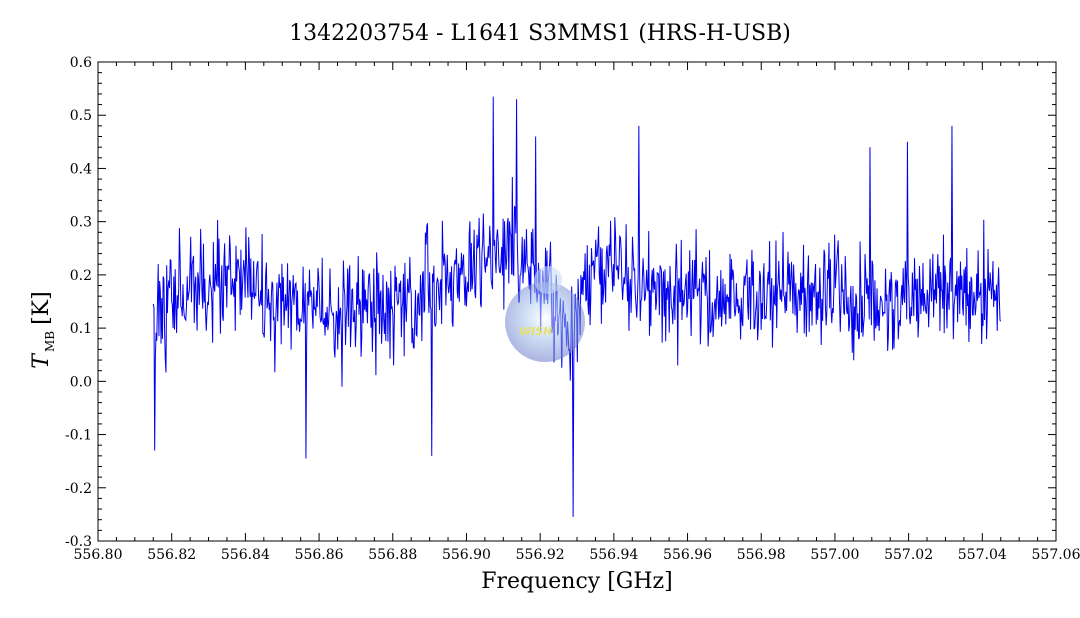 This screenshot has height=618, width=1080. What do you see at coordinates (50, 341) in the screenshot?
I see `y-axis-title-sub: MB` at bounding box center [50, 341].